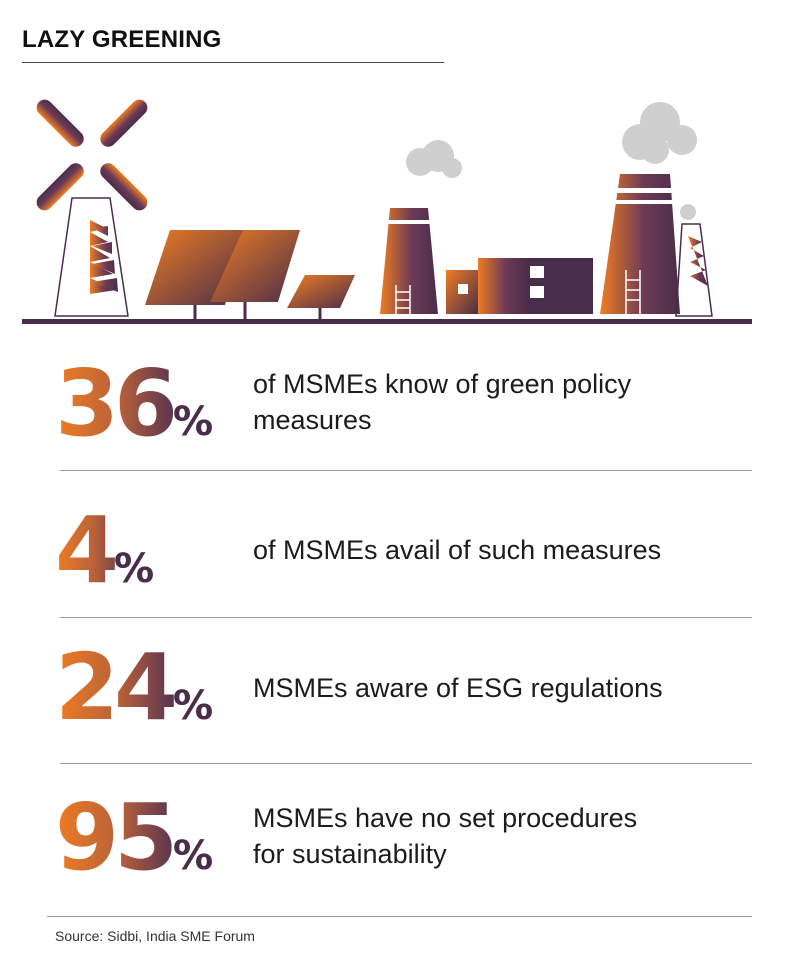 The width and height of the screenshot is (801, 967). What do you see at coordinates (551, 161) in the screenshot?
I see `smoke-cloud-icon` at bounding box center [551, 161].